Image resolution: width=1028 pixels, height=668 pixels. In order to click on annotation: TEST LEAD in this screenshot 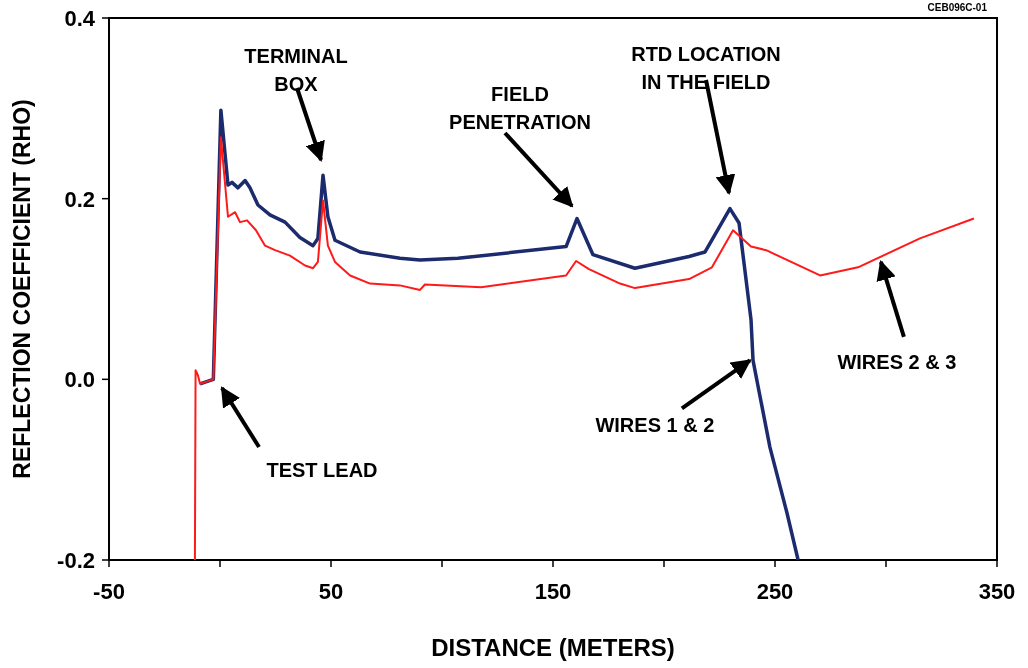, I will do `click(322, 470)`.